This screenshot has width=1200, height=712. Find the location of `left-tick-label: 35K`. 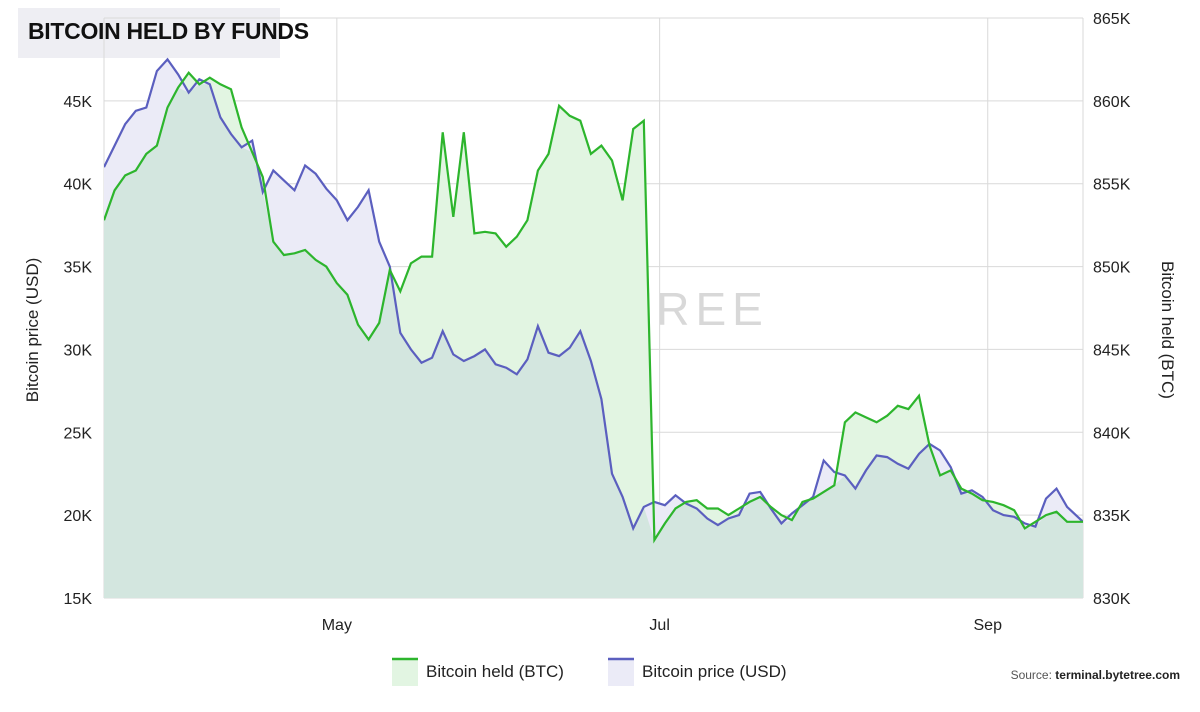

left-tick-label: 35K is located at coordinates (78, 268).